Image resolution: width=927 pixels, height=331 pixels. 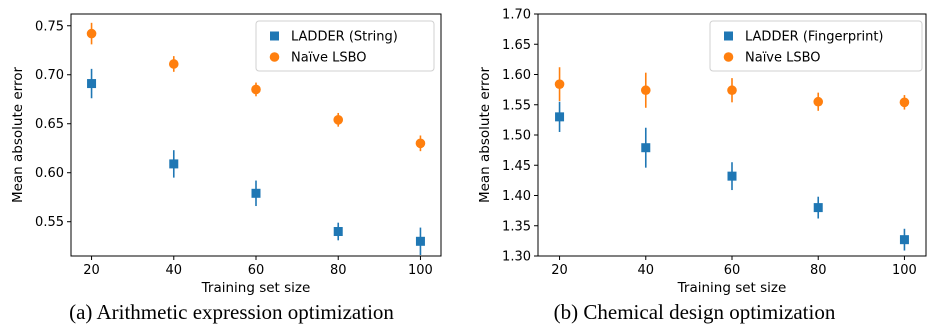 I want to click on y-tick-label: 1.70, so click(x=516, y=15).